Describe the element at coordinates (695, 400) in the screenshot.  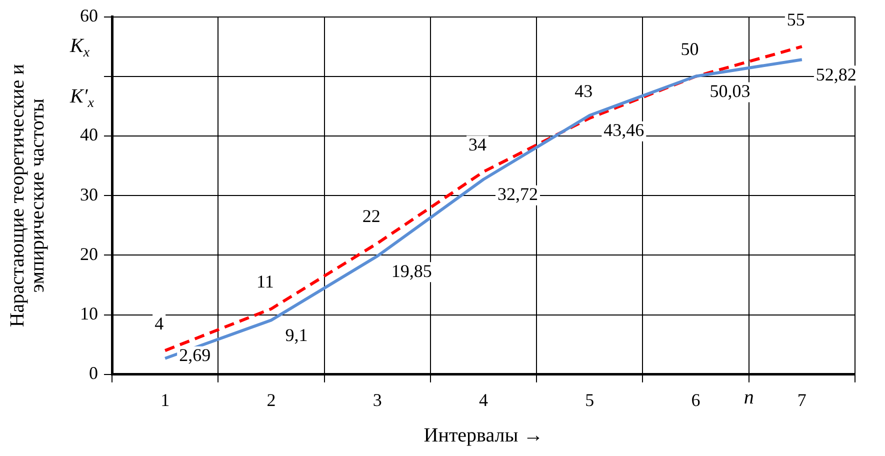
I see `x-tick-label: 6` at that location.